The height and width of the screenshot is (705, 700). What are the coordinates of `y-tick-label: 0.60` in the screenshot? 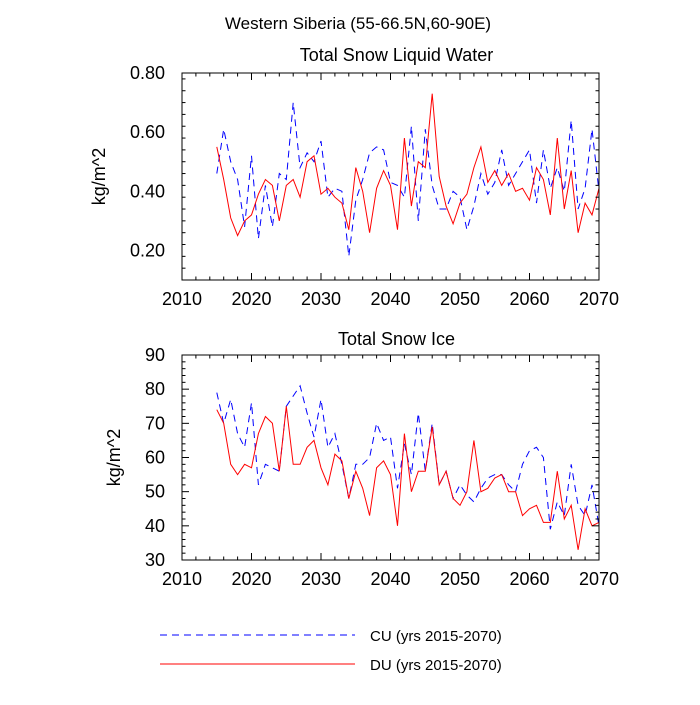 It's located at (147, 132).